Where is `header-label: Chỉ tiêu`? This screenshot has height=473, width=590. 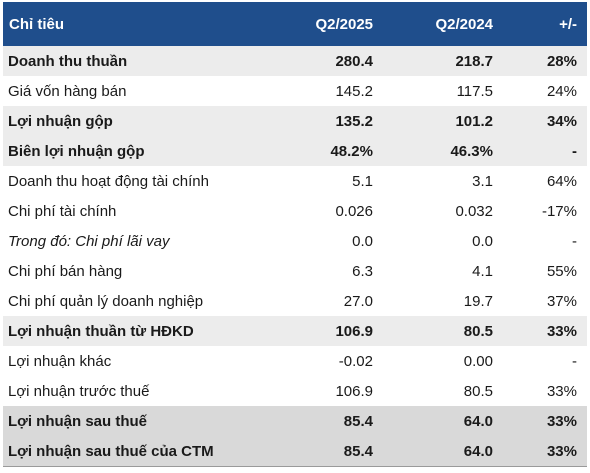
header-label: Chỉ tiêu is located at coordinates (36, 24).